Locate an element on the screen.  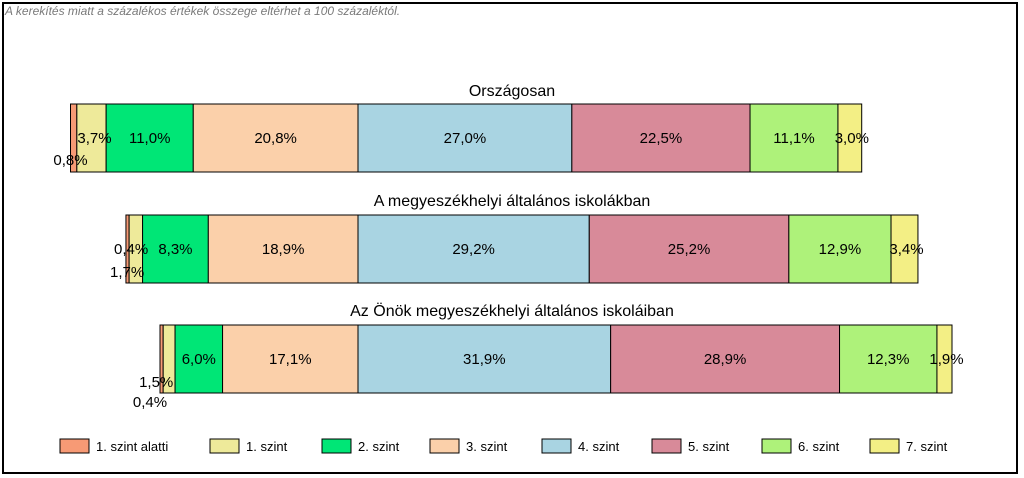
bar-segment-r2-s4 is located at coordinates (484, 359).